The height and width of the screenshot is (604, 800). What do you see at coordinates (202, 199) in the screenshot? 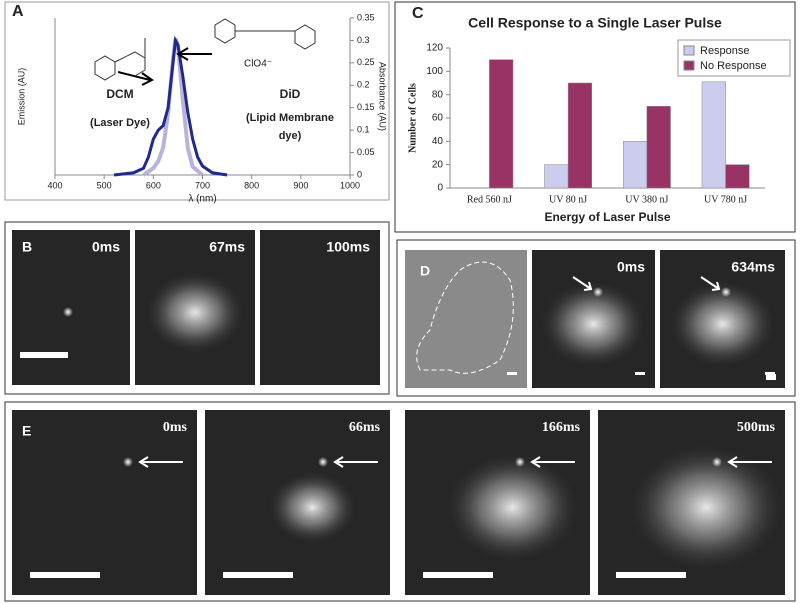
I see `x-axis-label: λ (nm)` at bounding box center [202, 199].